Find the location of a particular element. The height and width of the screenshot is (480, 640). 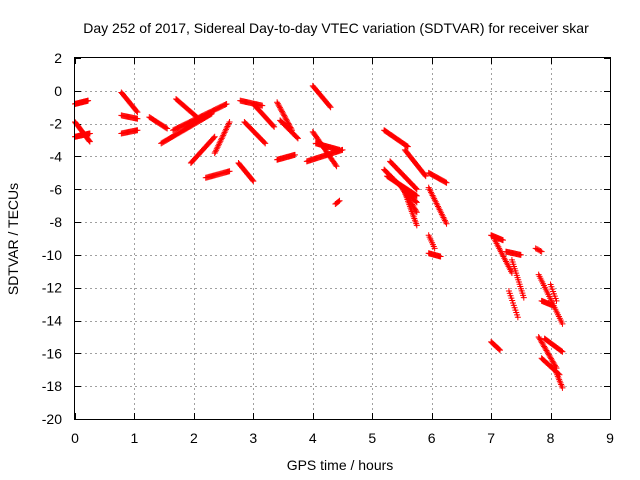

series-arc-f5 is located at coordinates (396, 138).